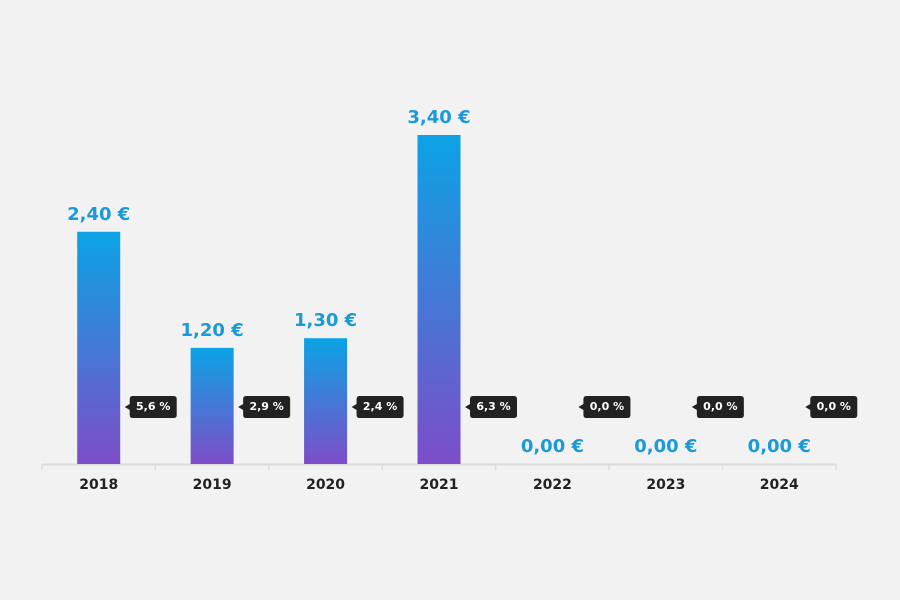  Describe the element at coordinates (438, 117) in the screenshot. I see `value-label: 3,40 €` at that location.